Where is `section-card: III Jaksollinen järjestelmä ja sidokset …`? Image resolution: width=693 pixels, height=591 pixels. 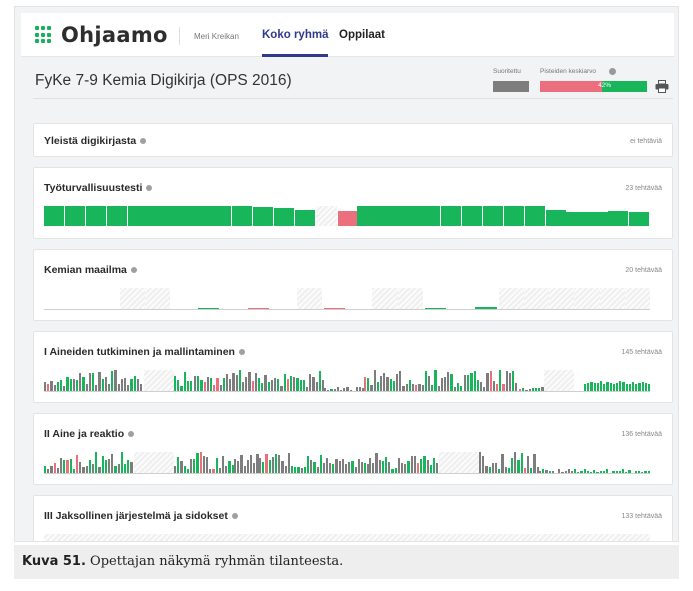
section-card: III Jaksollinen järjestelmä ja sidokset … is located at coordinates (353, 518).